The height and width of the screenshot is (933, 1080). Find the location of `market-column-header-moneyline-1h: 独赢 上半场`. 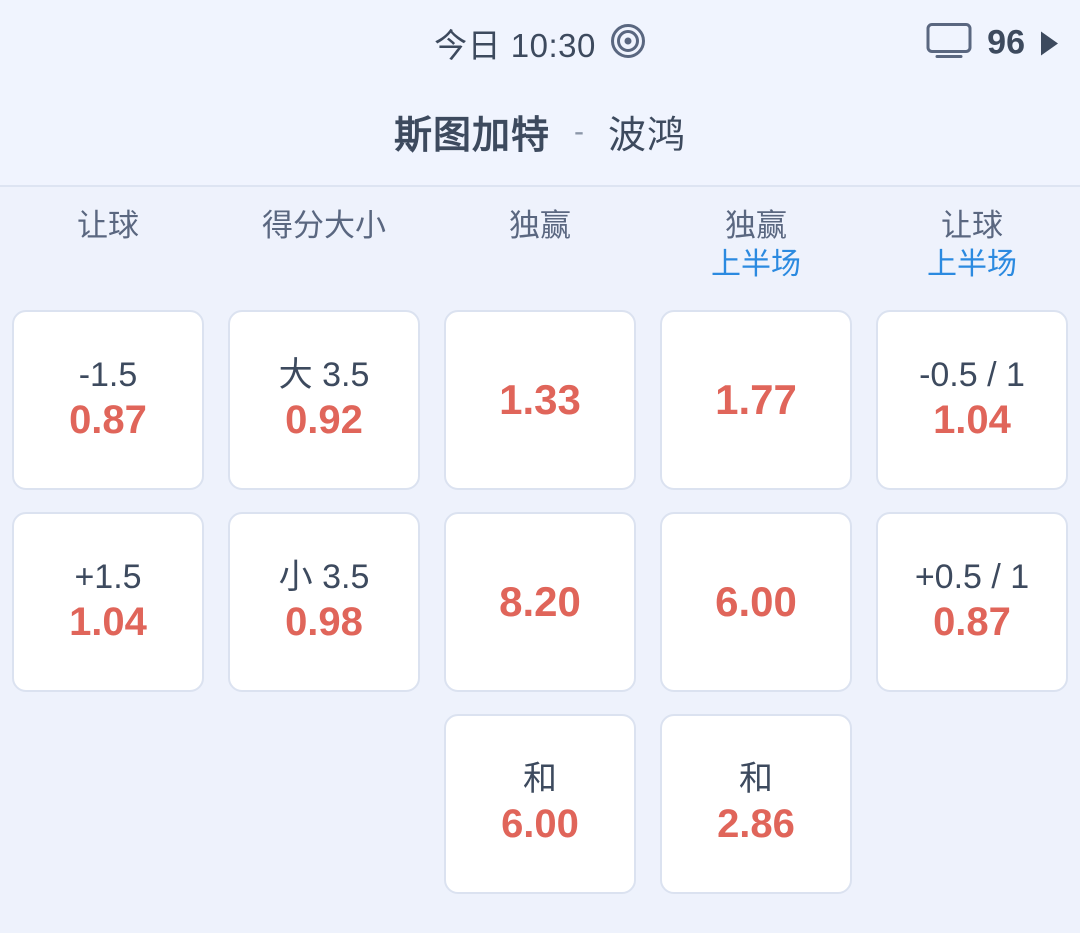

market-column-header-moneyline-1h: 独赢 上半场 is located at coordinates (756, 248).